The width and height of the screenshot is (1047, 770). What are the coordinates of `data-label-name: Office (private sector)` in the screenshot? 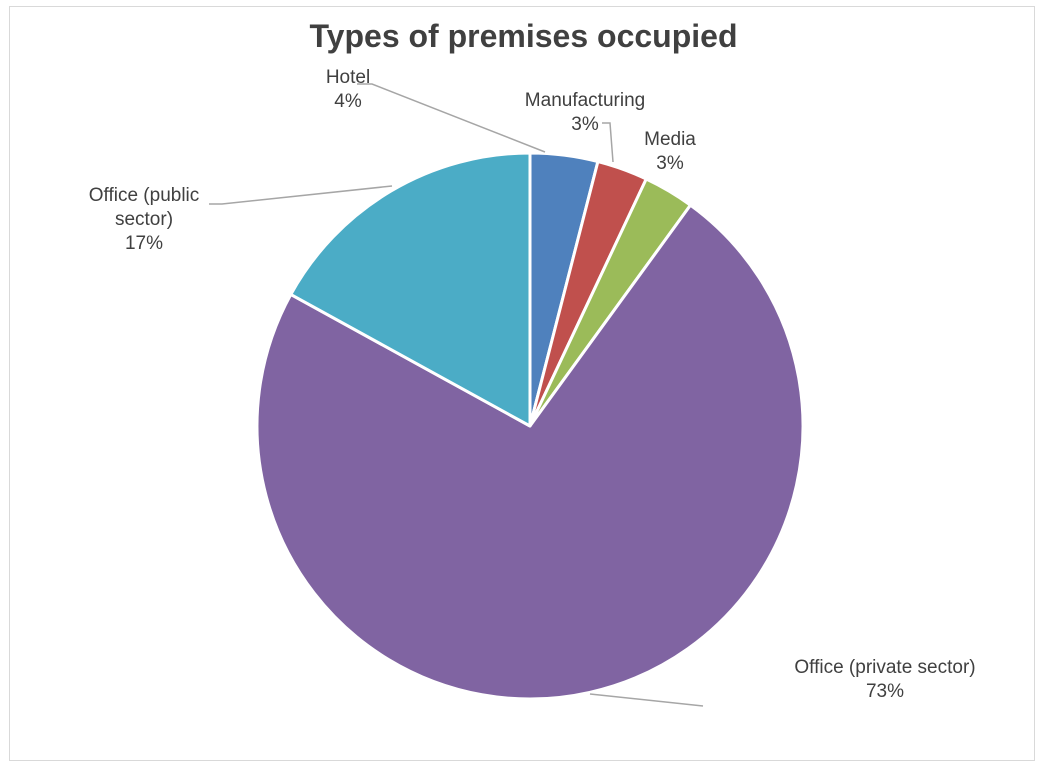 It's located at (885, 667).